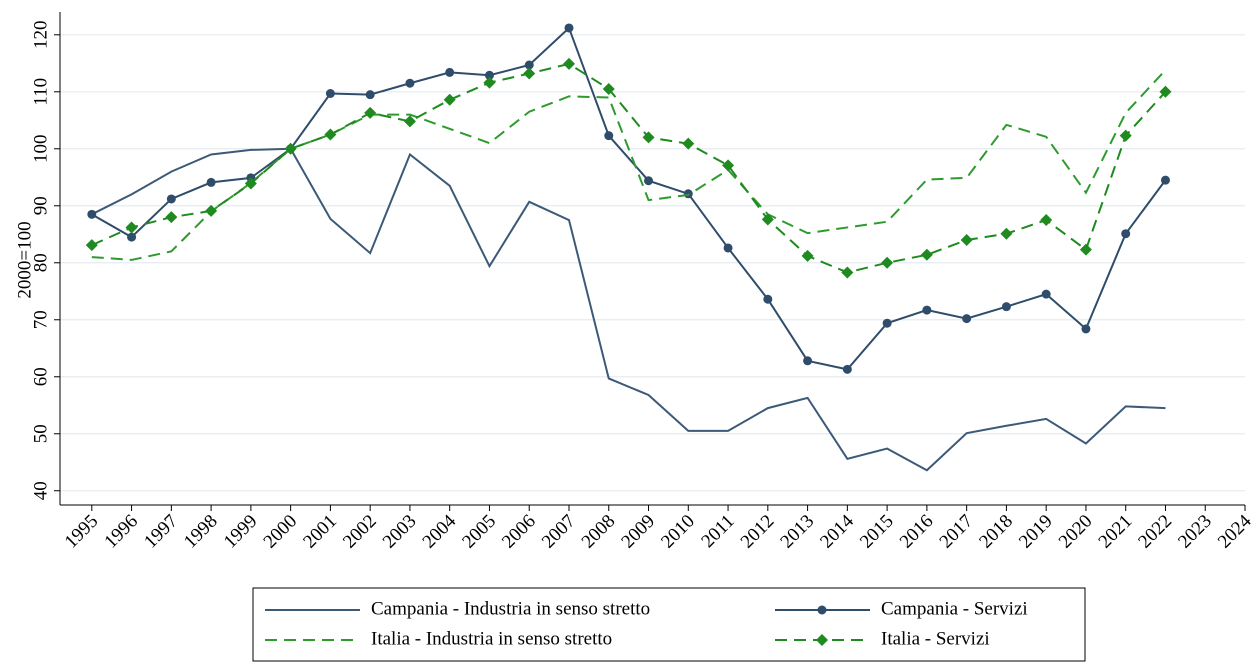 The width and height of the screenshot is (1251, 662). Describe the element at coordinates (1076, 532) in the screenshot. I see `x-tick-label: 2020` at that location.